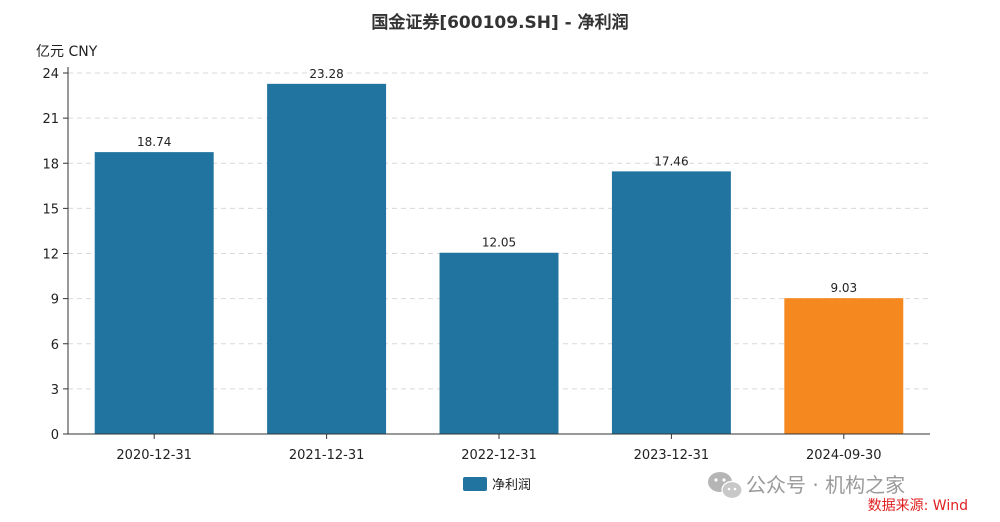 This screenshot has width=1000, height=522. What do you see at coordinates (50, 74) in the screenshot?
I see `y-tick-label: 24` at bounding box center [50, 74].